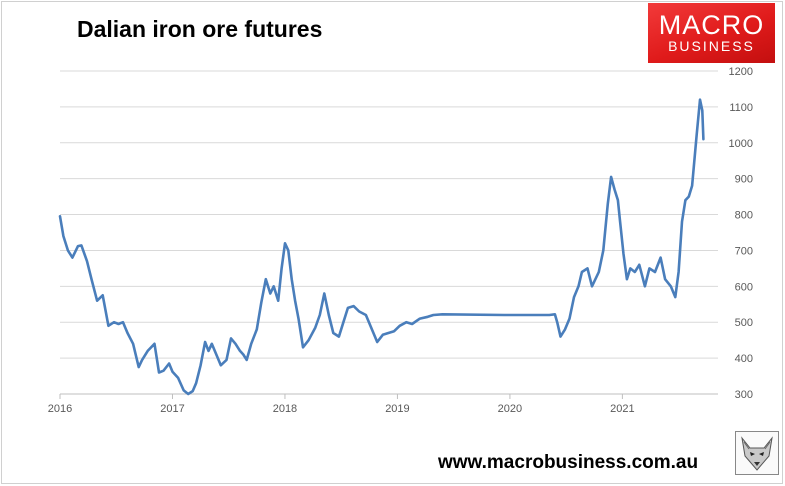  I want to click on y-tick-label-1100: 1100, so click(741, 108).